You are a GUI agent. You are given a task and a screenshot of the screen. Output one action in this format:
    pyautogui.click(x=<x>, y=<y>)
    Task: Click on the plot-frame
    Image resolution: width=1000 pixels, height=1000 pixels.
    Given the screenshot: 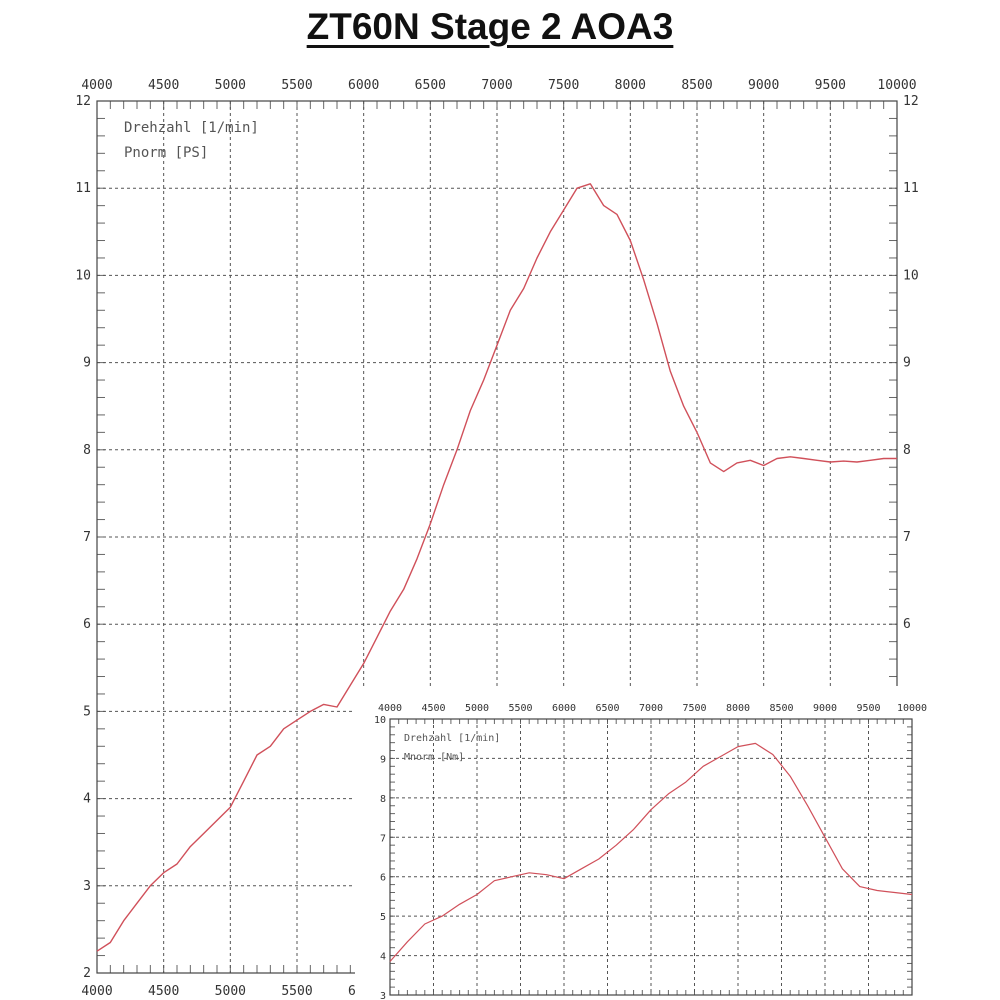 What is the action you would take?
    pyautogui.click(x=651, y=857)
    